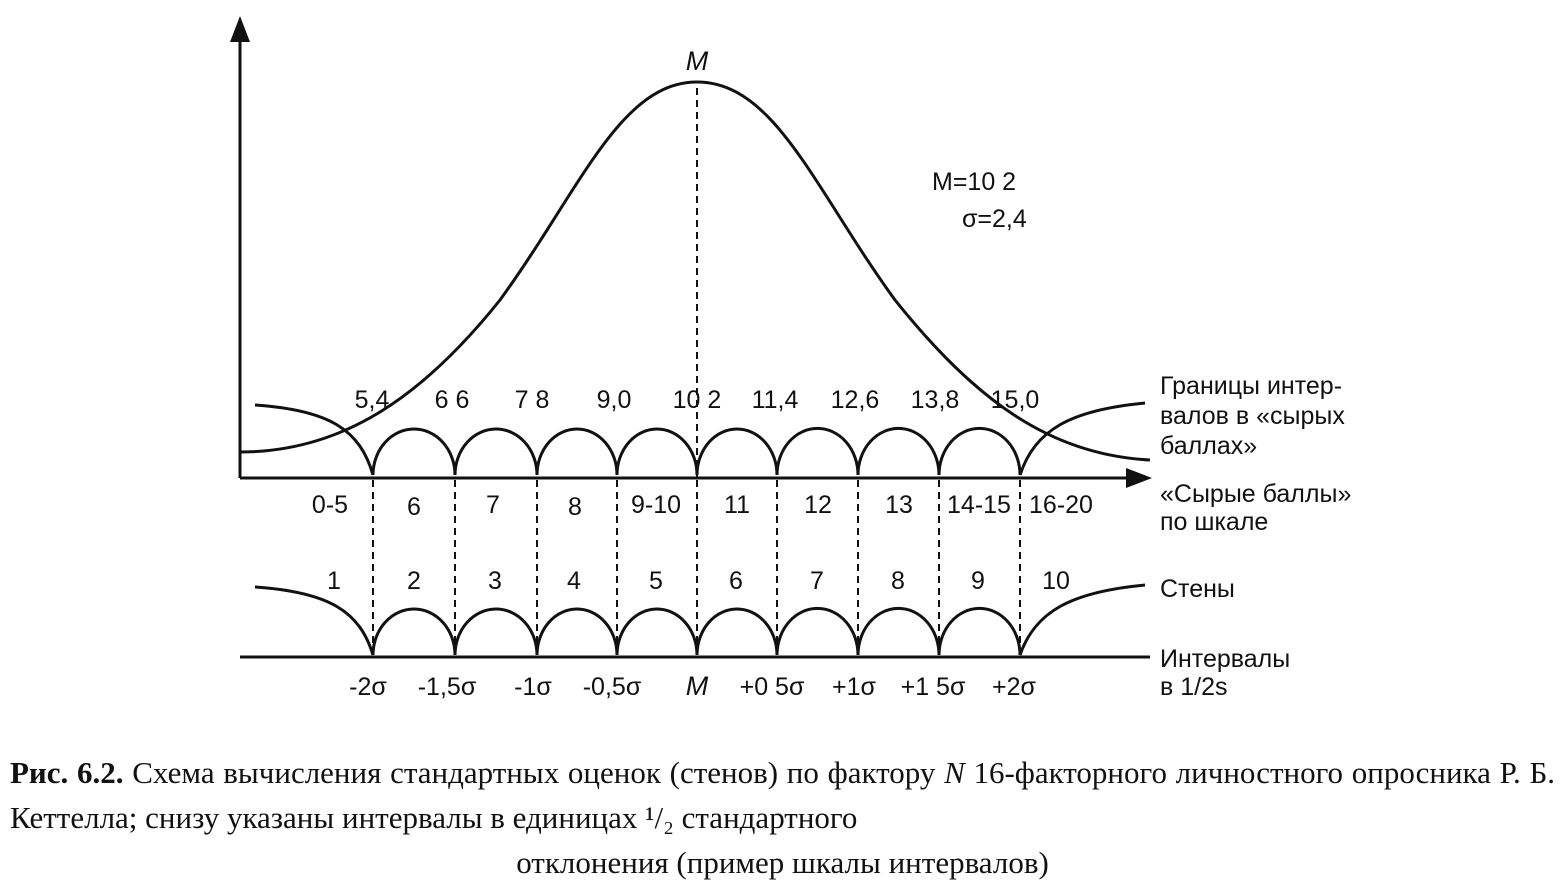  Describe the element at coordinates (994, 219) in the screenshot. I see `sigma-param: σ=2,4` at that location.